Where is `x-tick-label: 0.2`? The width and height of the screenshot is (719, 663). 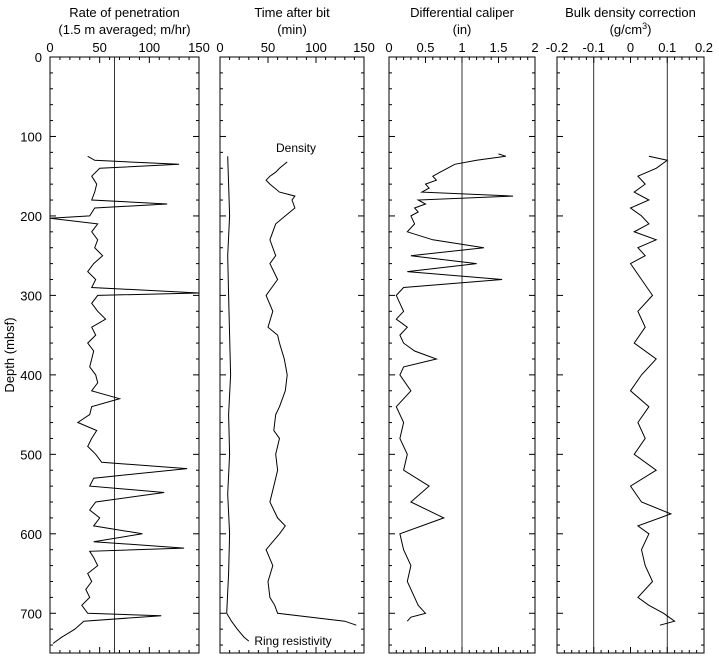 x-tick-label: 0.2 is located at coordinates (704, 47).